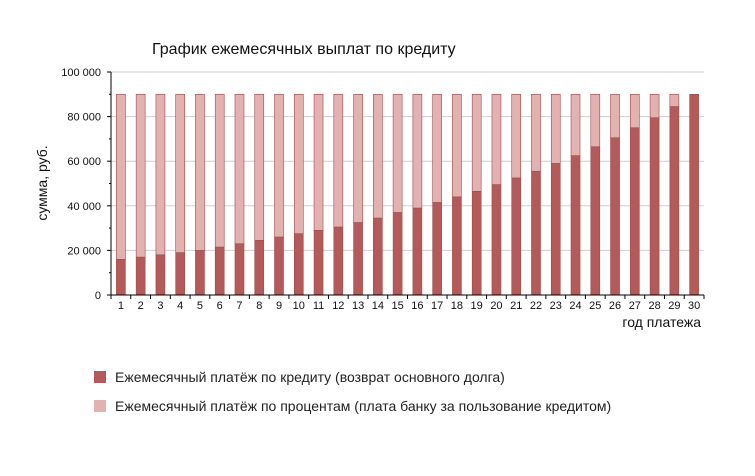 This screenshot has width=755, height=476. I want to click on x-tick-label: 15, so click(397, 306).